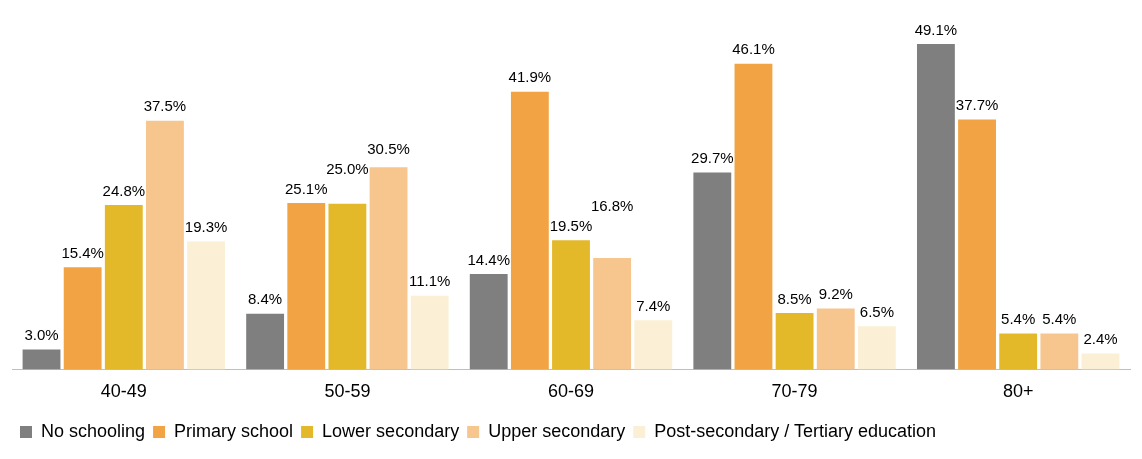 This screenshot has width=1142, height=459. I want to click on data-label: 30.5%, so click(388, 148).